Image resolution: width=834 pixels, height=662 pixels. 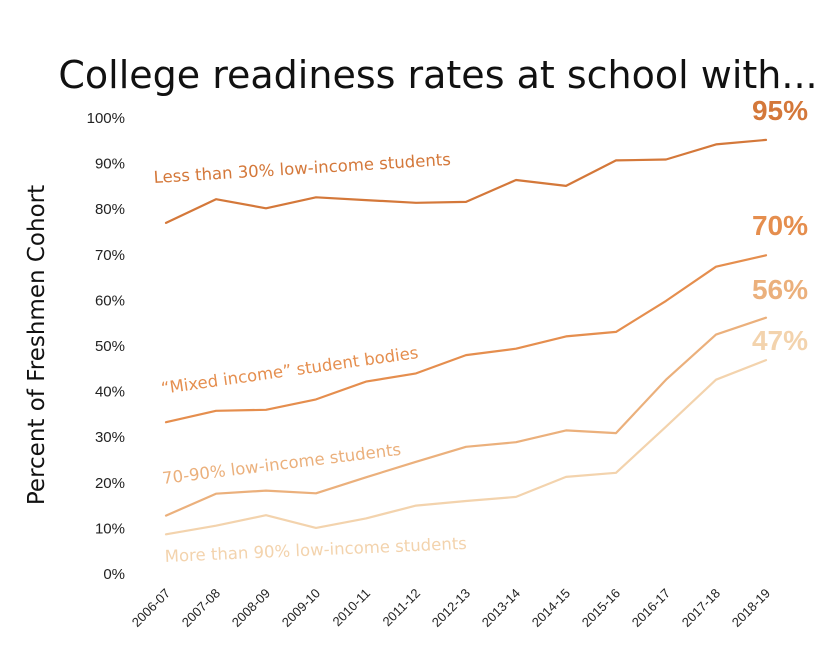 I want to click on y-tick-label: 80%, so click(x=110, y=209).